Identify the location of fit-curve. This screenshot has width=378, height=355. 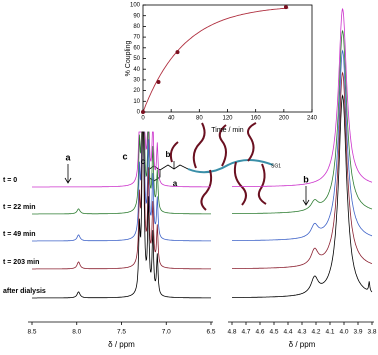
(215, 60).